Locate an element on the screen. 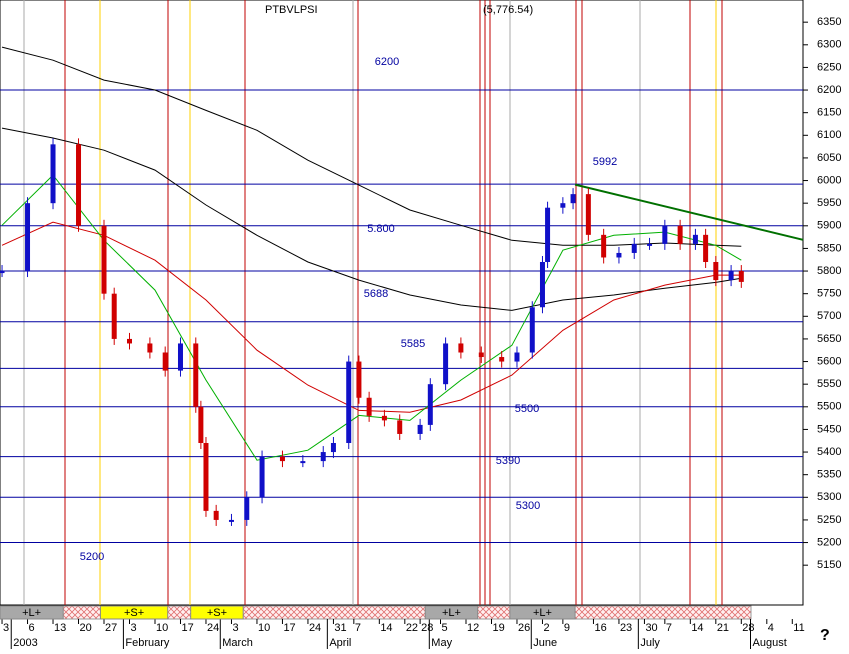  level-label: 5688 is located at coordinates (376, 294).